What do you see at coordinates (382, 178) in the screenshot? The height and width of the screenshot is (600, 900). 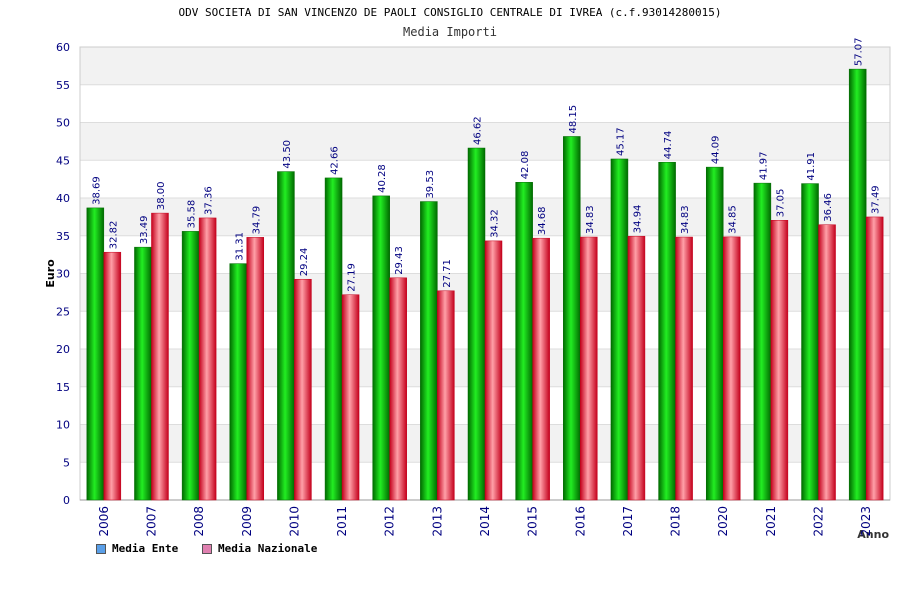 I see `data-label: 40.28` at bounding box center [382, 178].